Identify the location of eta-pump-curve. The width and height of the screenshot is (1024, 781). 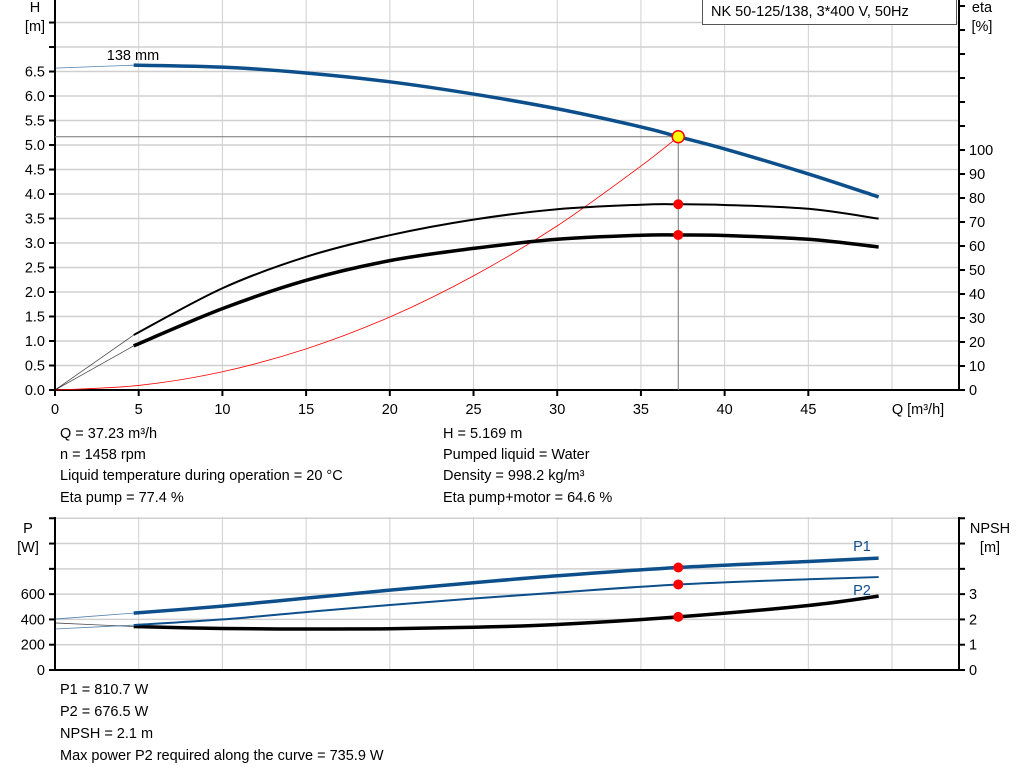
(506, 269).